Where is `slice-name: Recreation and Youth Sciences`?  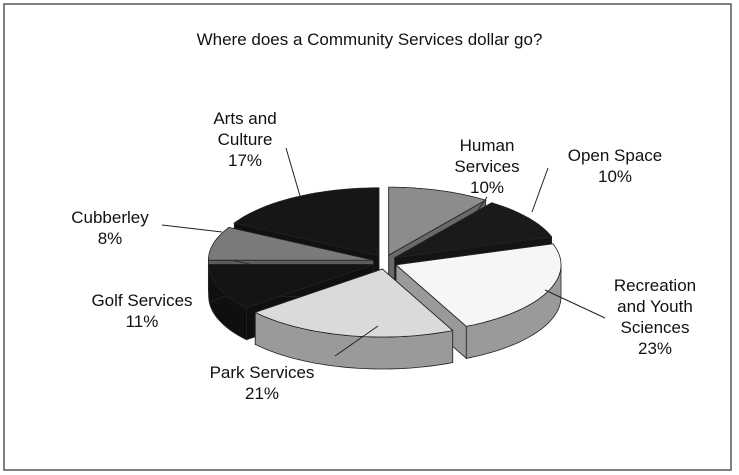
slice-name: Recreation and Youth Sciences is located at coordinates (655, 306).